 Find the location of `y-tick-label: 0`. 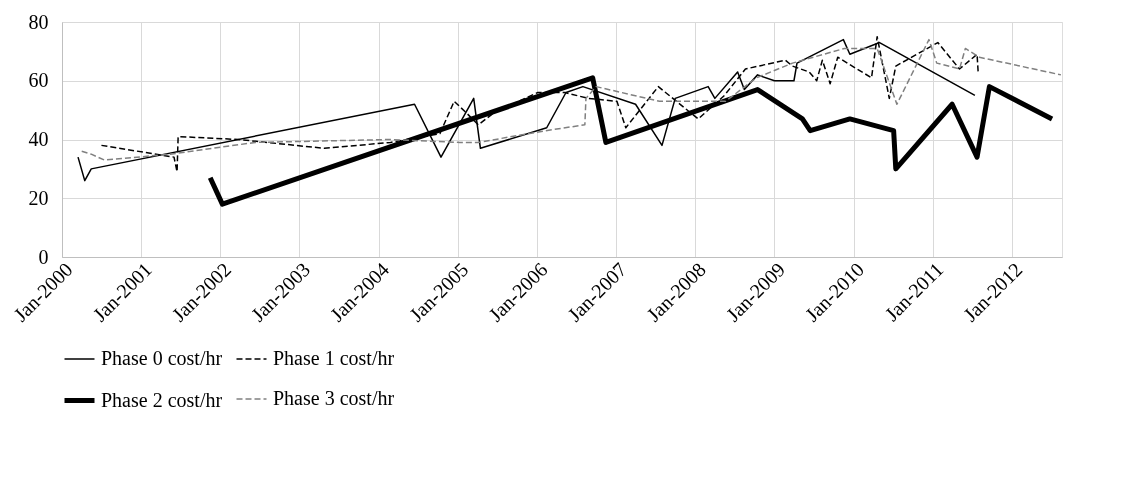

y-tick-label: 0 is located at coordinates (43, 256).